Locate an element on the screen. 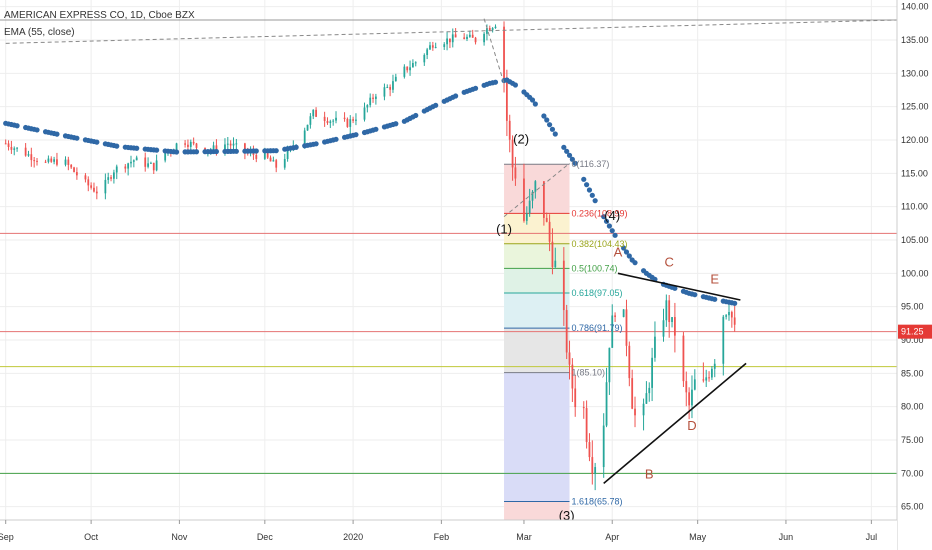 This screenshot has height=550, width=932. wave-label: (2) is located at coordinates (521, 138).